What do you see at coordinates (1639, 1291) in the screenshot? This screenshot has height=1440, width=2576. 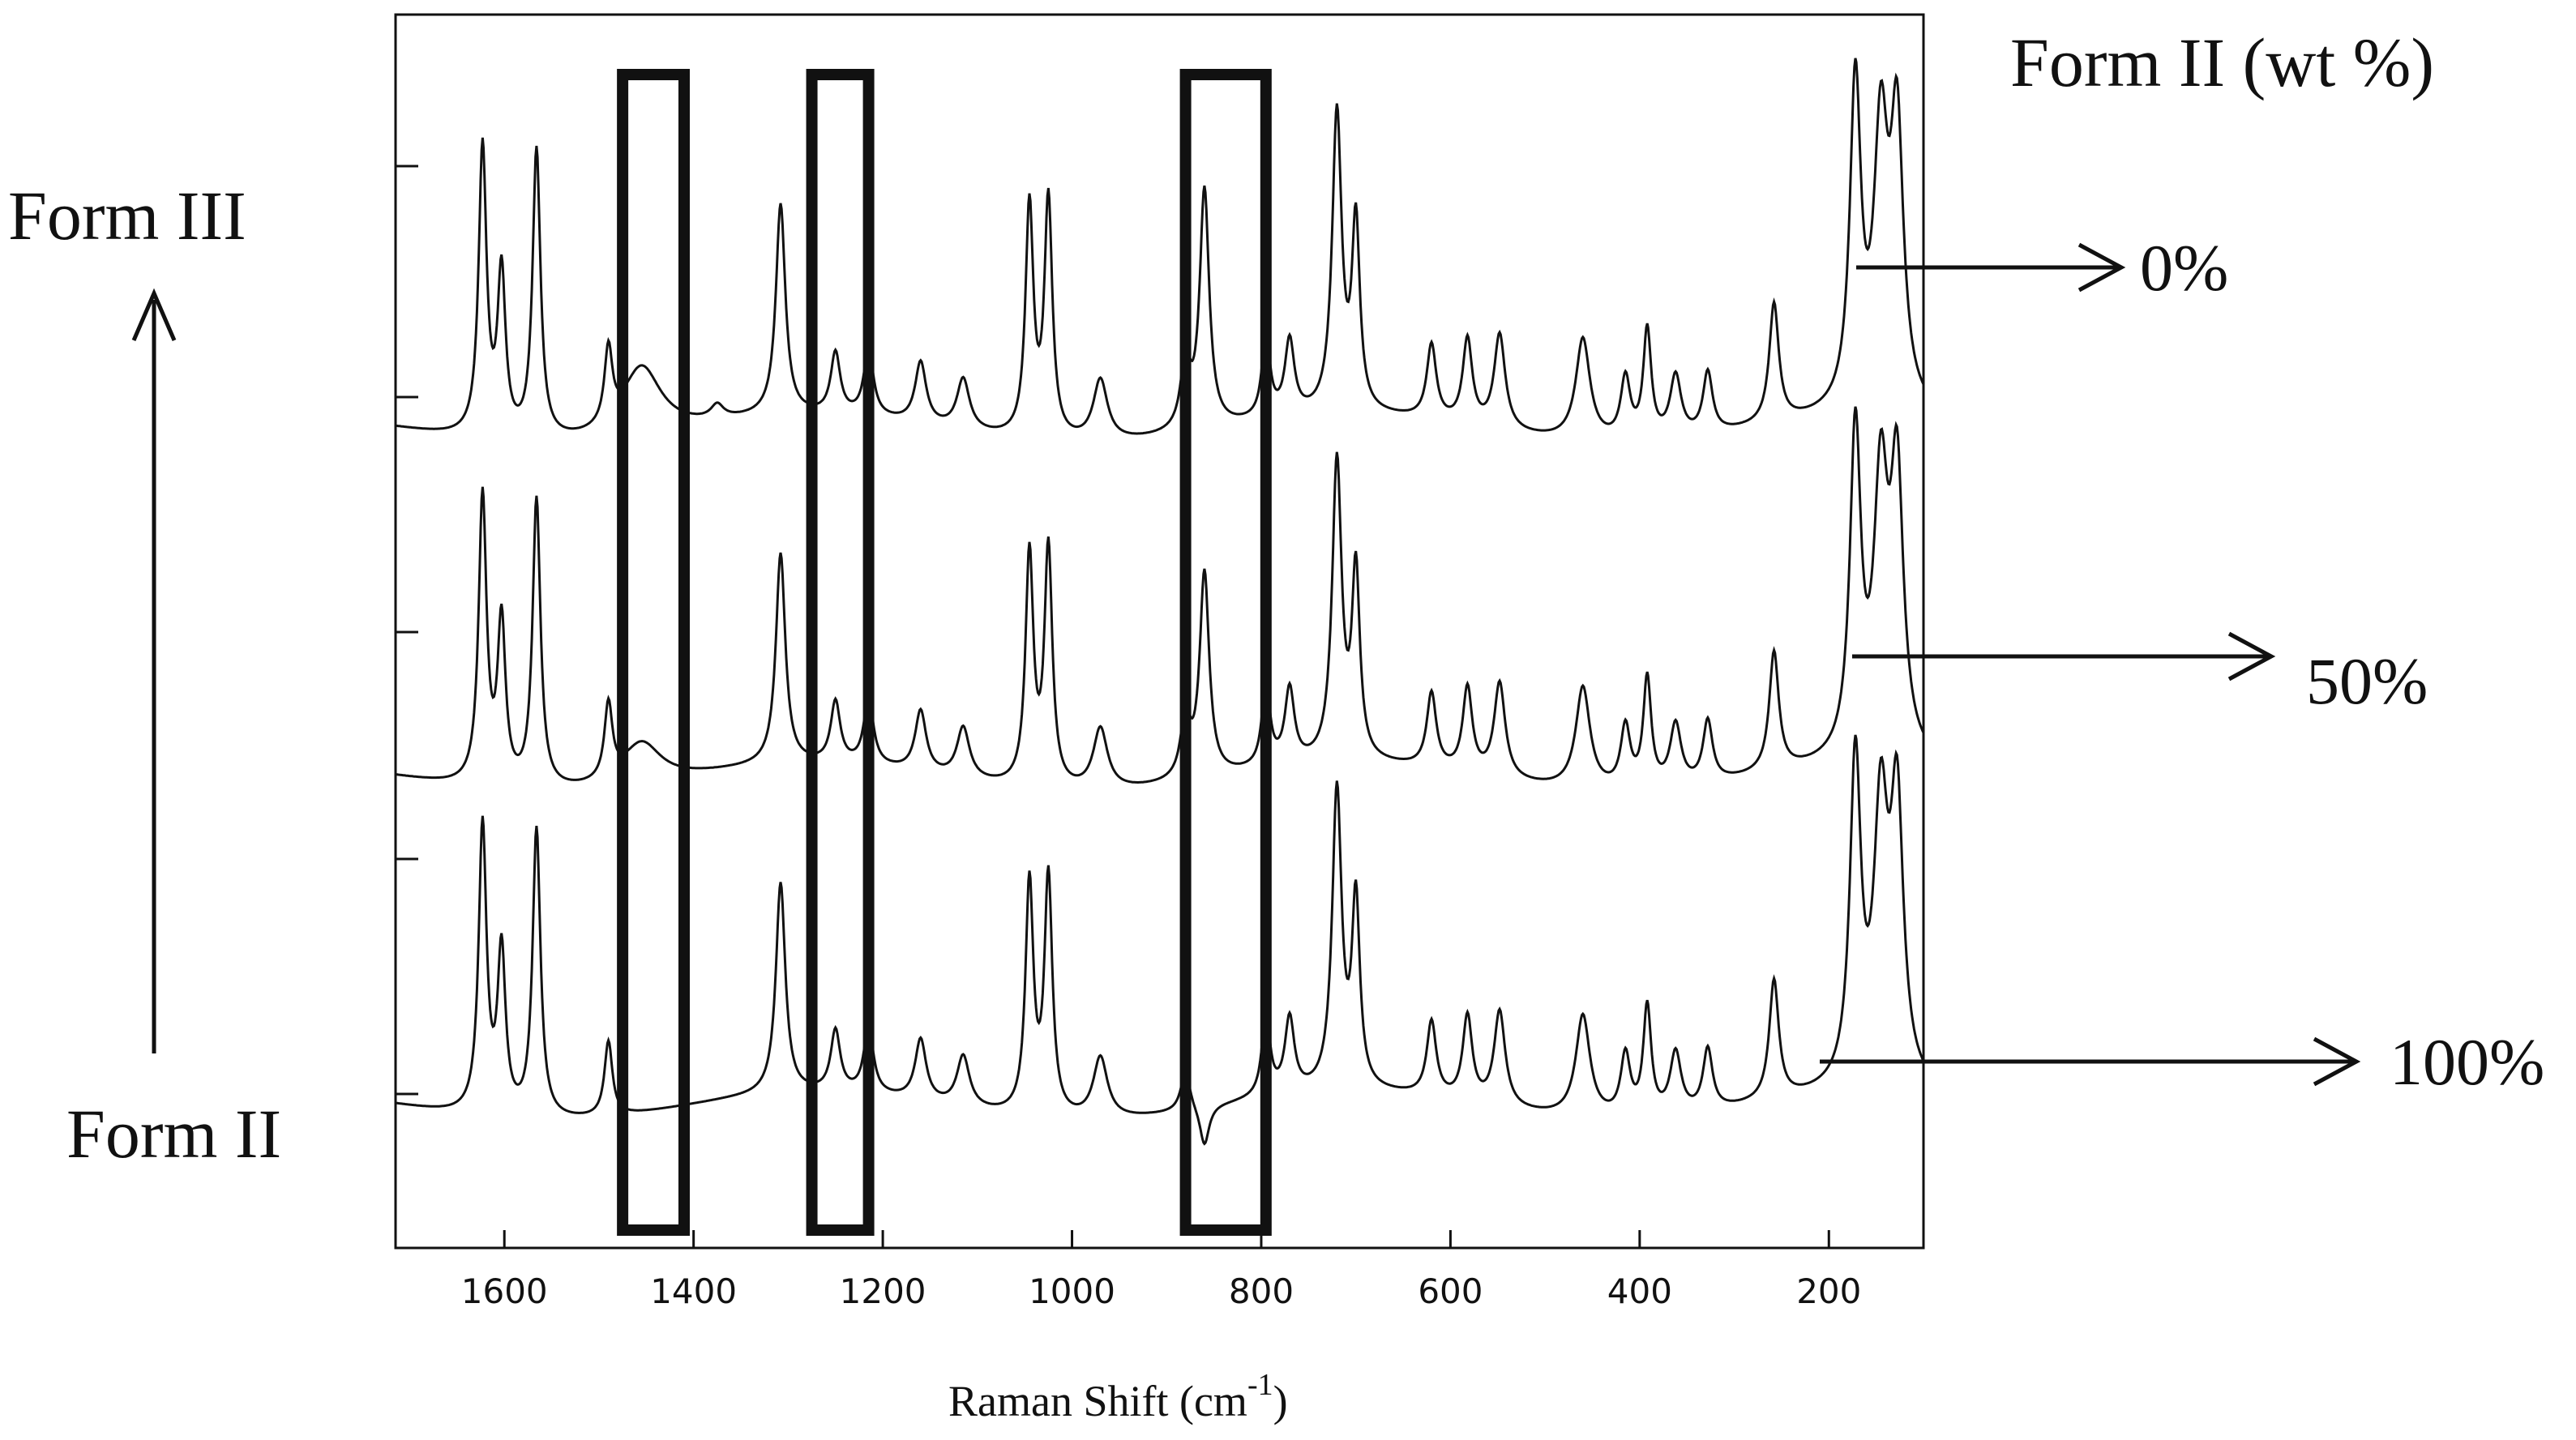 I see `x-tick-label: 400` at bounding box center [1639, 1291].